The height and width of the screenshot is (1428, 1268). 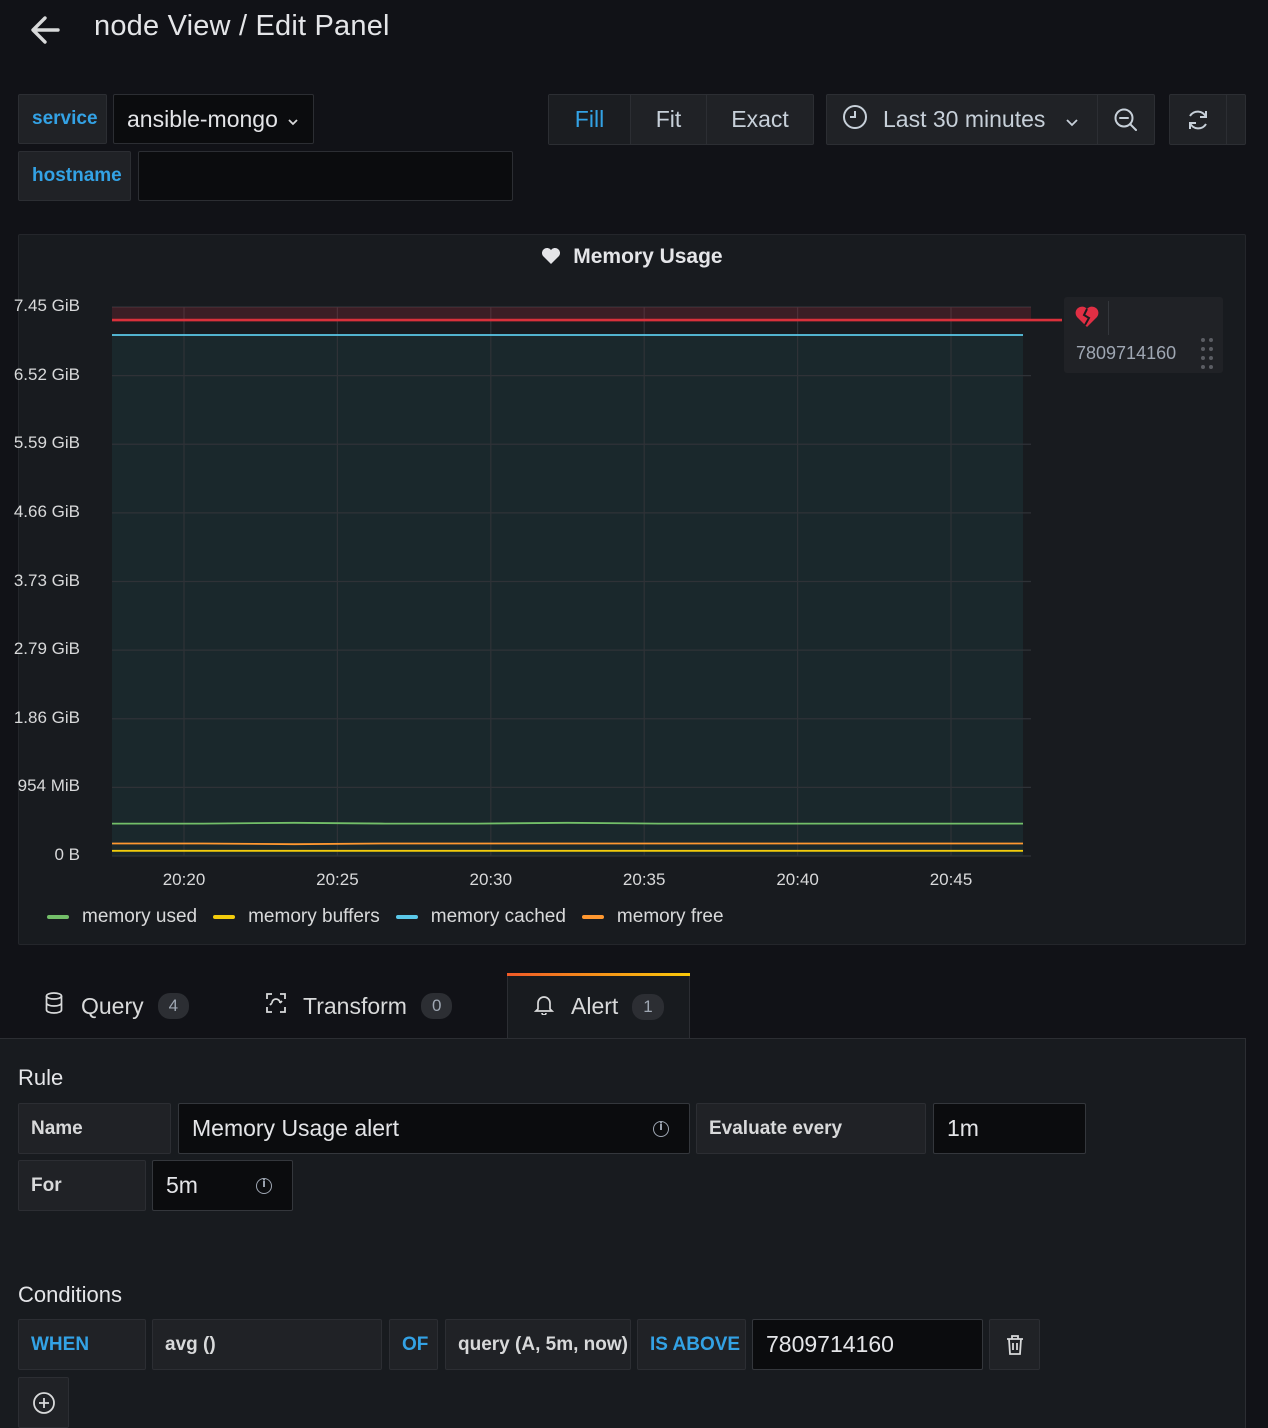 What do you see at coordinates (70, 1294) in the screenshot?
I see `conditions-heading: Conditions` at bounding box center [70, 1294].